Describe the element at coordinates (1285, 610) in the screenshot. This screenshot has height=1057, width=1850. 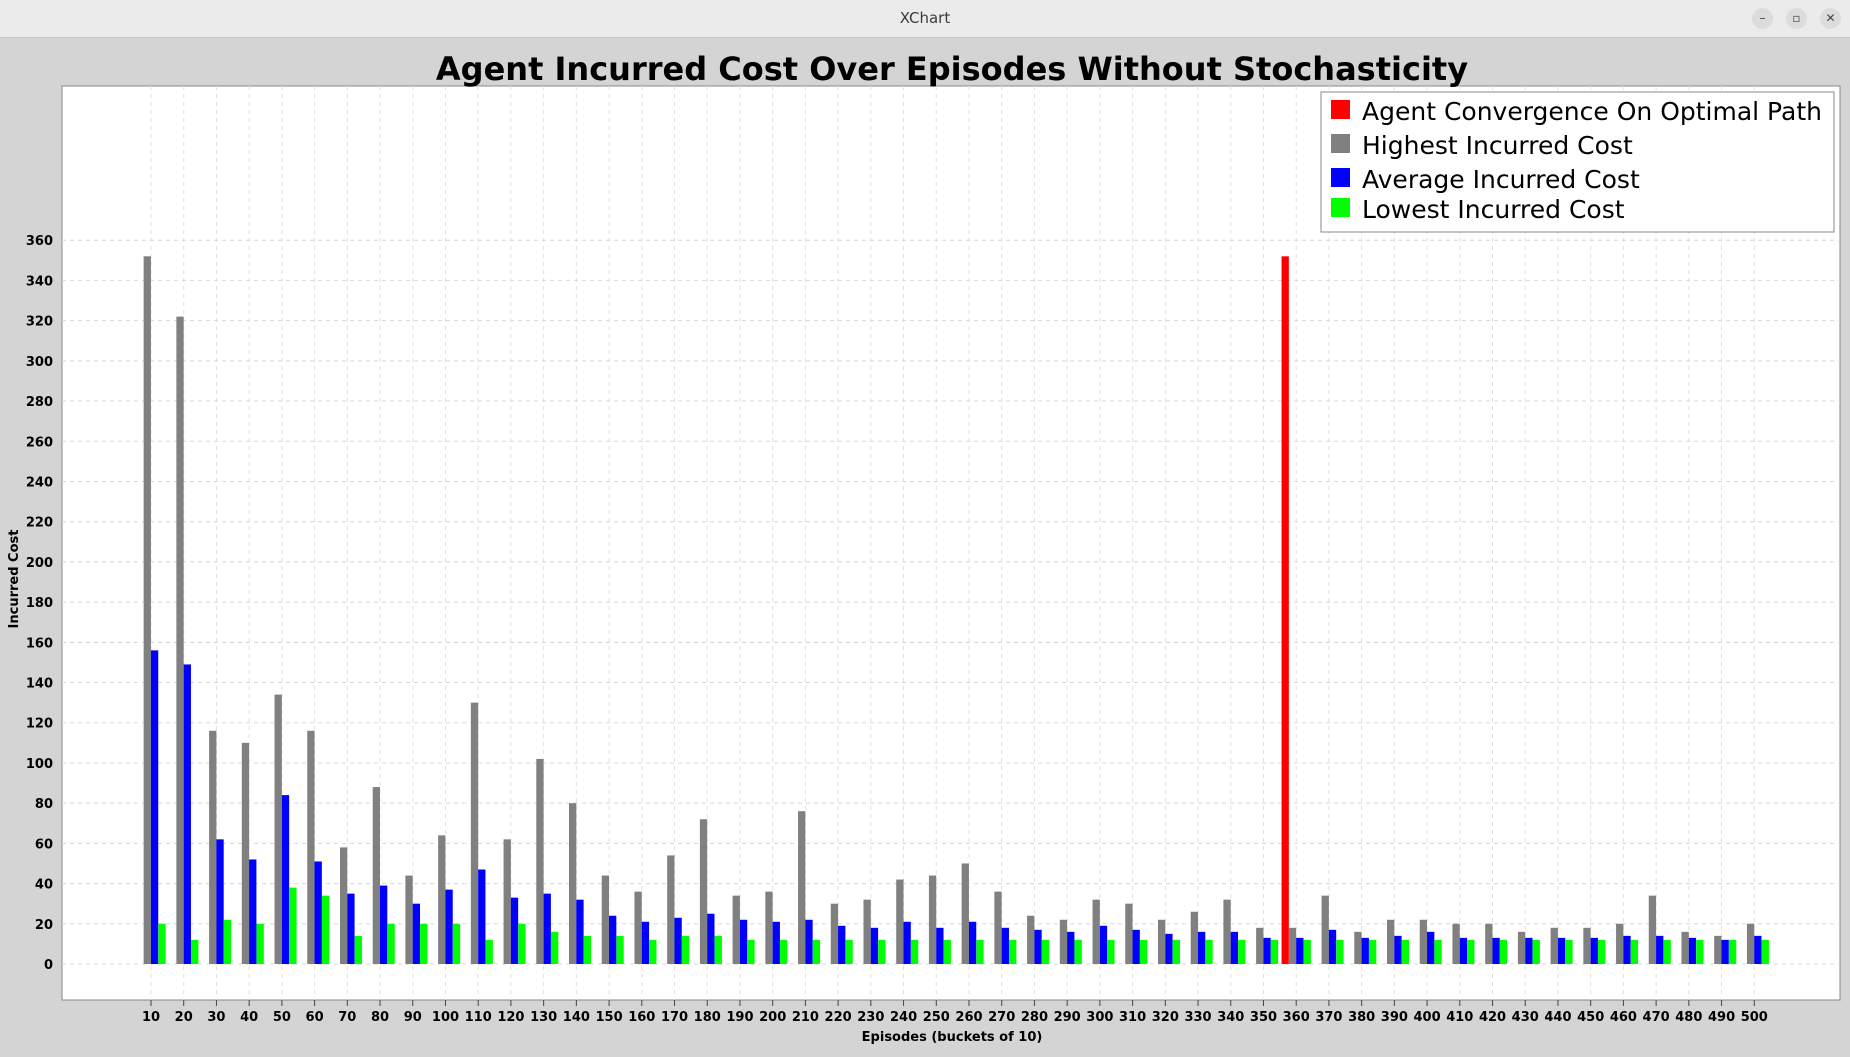
I see `bar-convergence` at that location.